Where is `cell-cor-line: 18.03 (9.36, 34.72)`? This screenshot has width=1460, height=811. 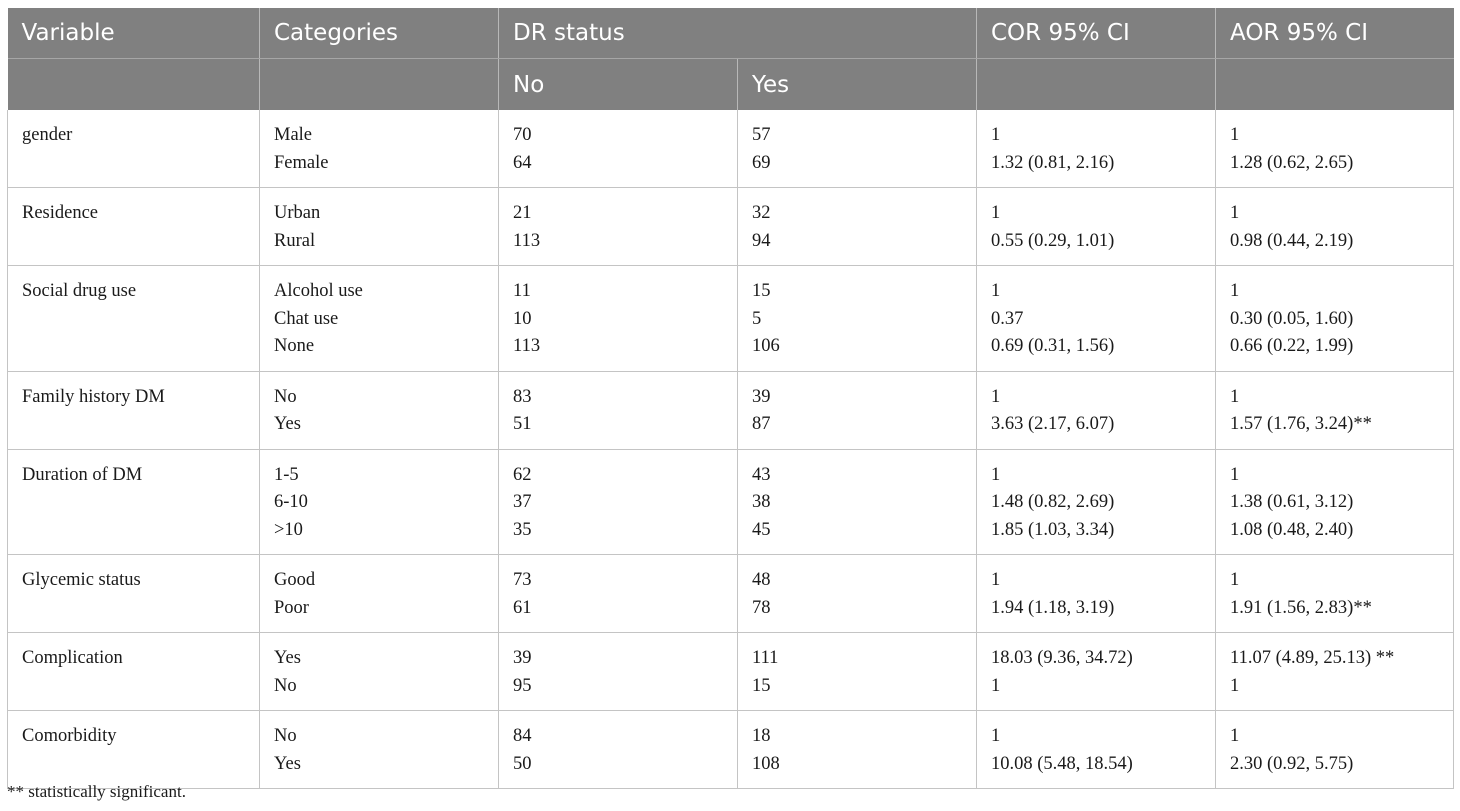 cell-cor-line: 18.03 (9.36, 34.72) is located at coordinates (1062, 658).